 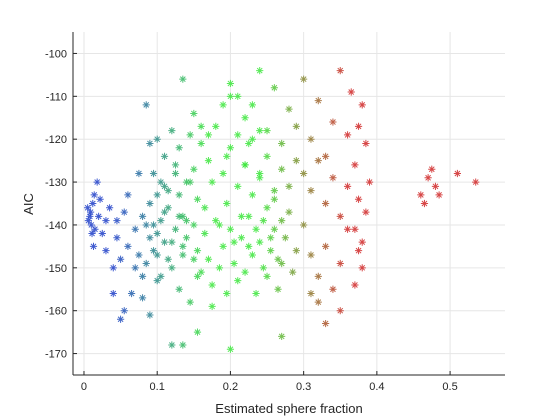 What do you see at coordinates (56, 226) in the screenshot?
I see `y-tick-label: -140` at bounding box center [56, 226].